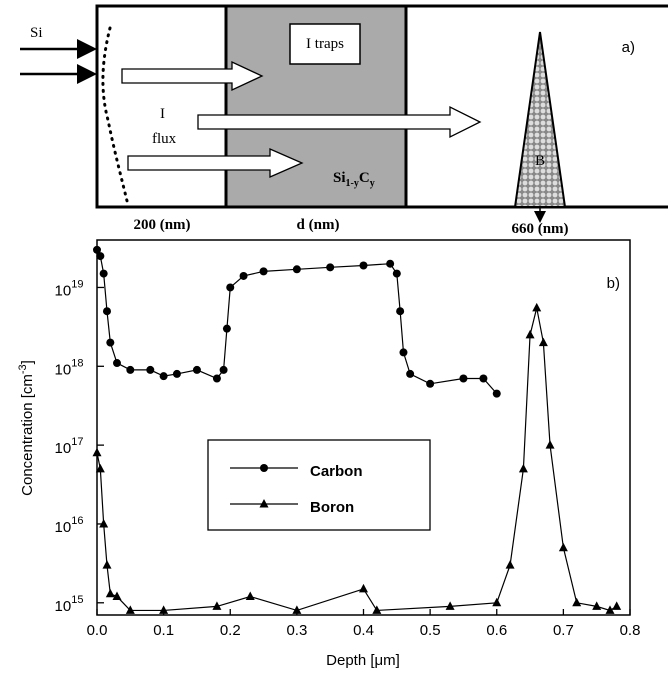  Describe the element at coordinates (319, 485) in the screenshot. I see `legend-box` at that location.